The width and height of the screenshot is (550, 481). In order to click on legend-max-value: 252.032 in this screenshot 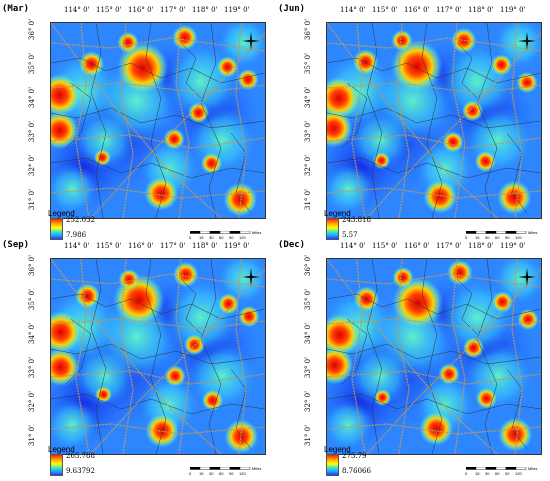, I will do `click(80, 220)`.